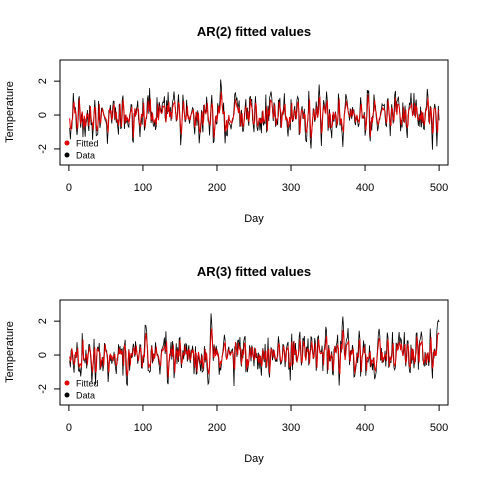  What do you see at coordinates (254, 271) in the screenshot?
I see `chart-title: AR(3) fitted values` at bounding box center [254, 271].